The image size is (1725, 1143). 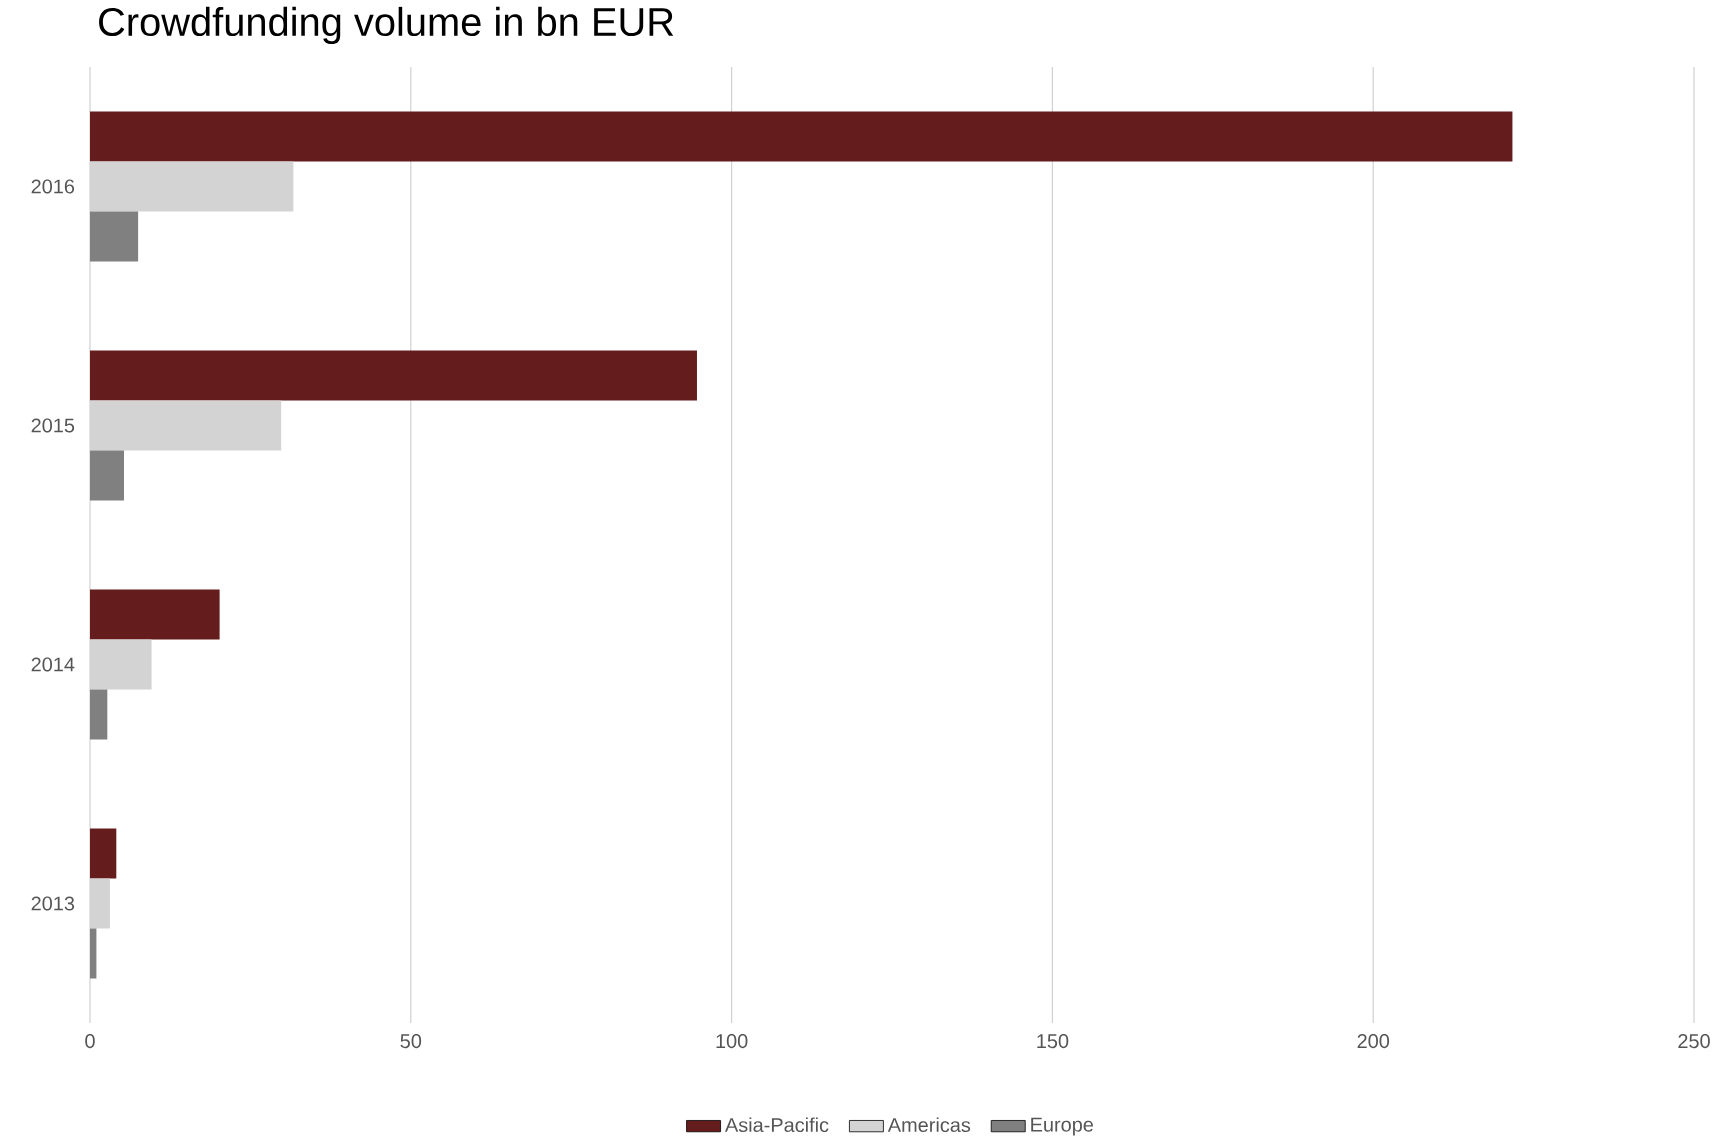 I want to click on chart-title: Crowdfunding volume in bn EUR, so click(x=386, y=25).